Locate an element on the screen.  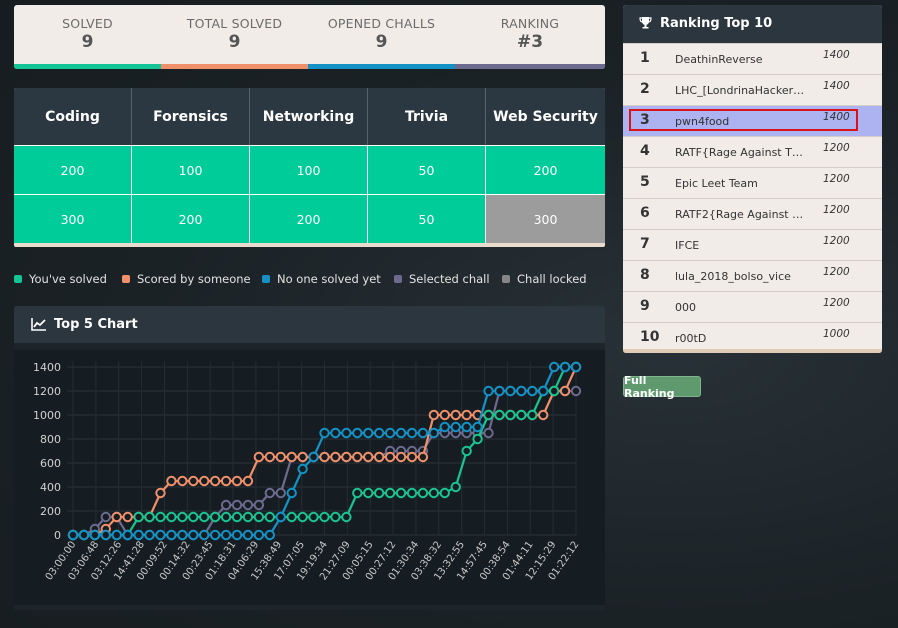
legend-label: Selected chall is located at coordinates (449, 279).